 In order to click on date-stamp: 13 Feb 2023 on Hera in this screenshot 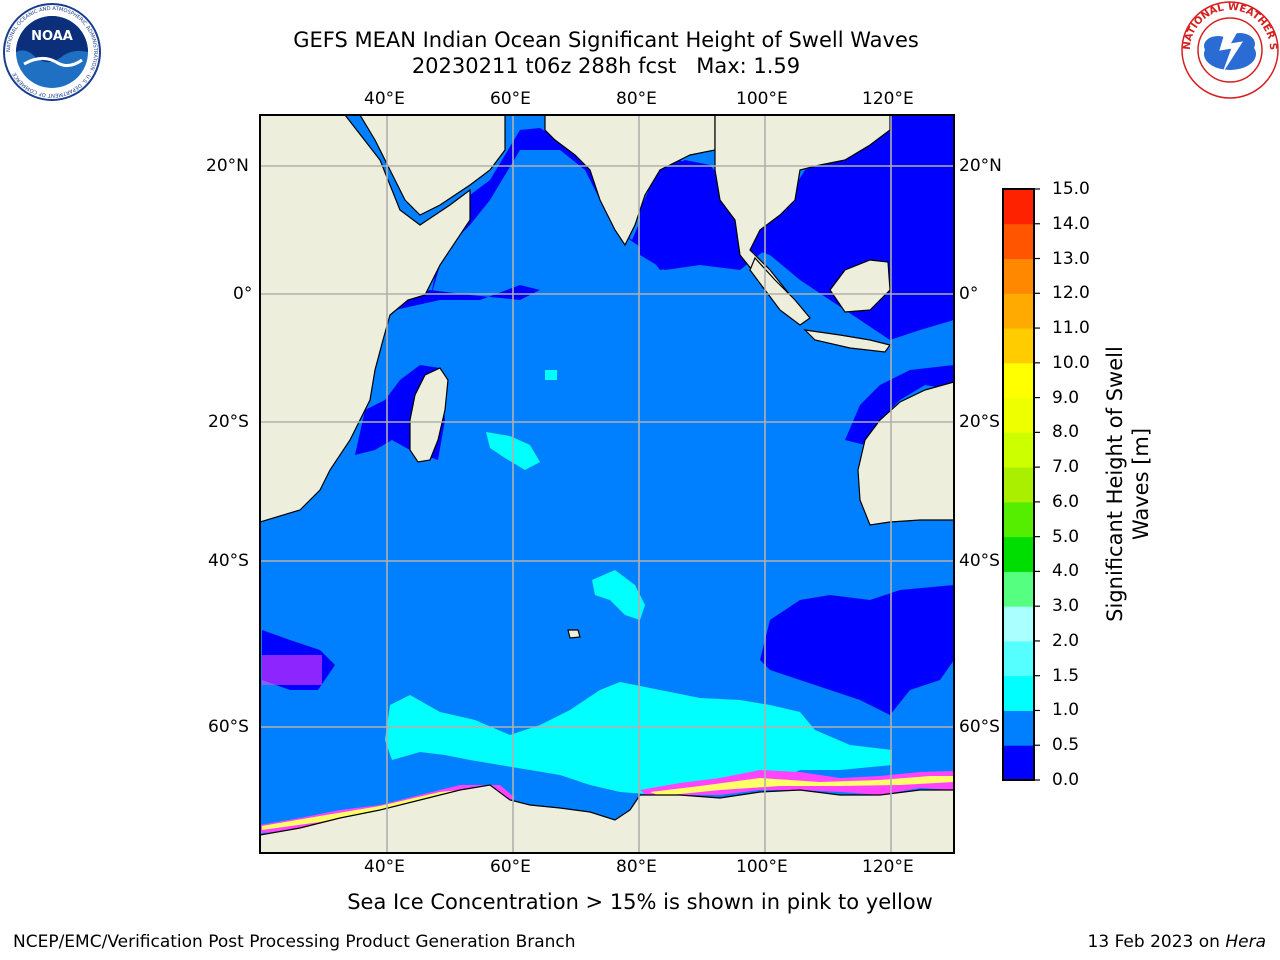, I will do `click(1177, 942)`.